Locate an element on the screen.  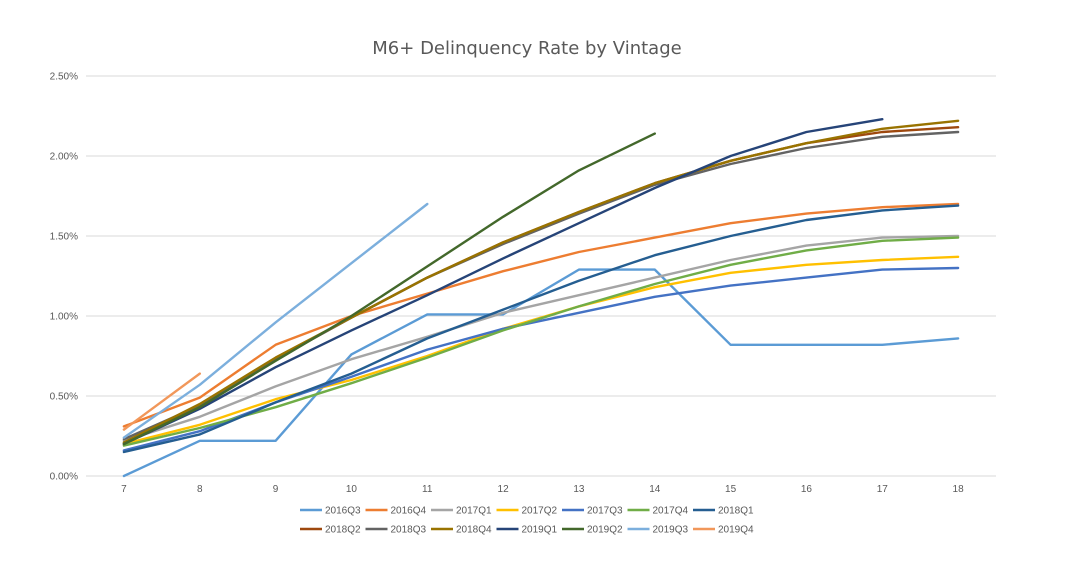
x-tick-label: 16 is located at coordinates (807, 489).